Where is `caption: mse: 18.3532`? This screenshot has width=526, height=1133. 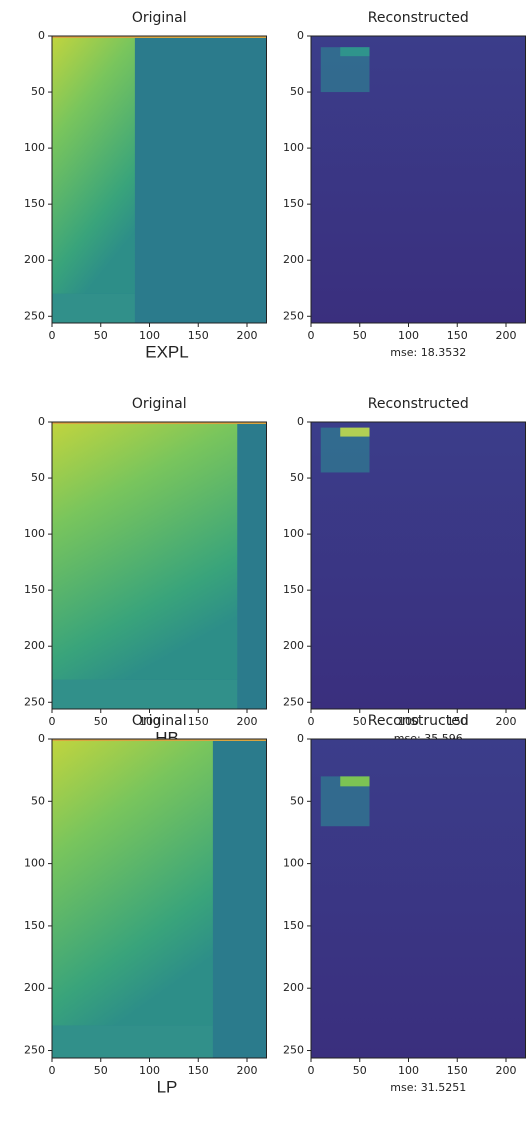
caption: mse: 18.3532 is located at coordinates (428, 352).